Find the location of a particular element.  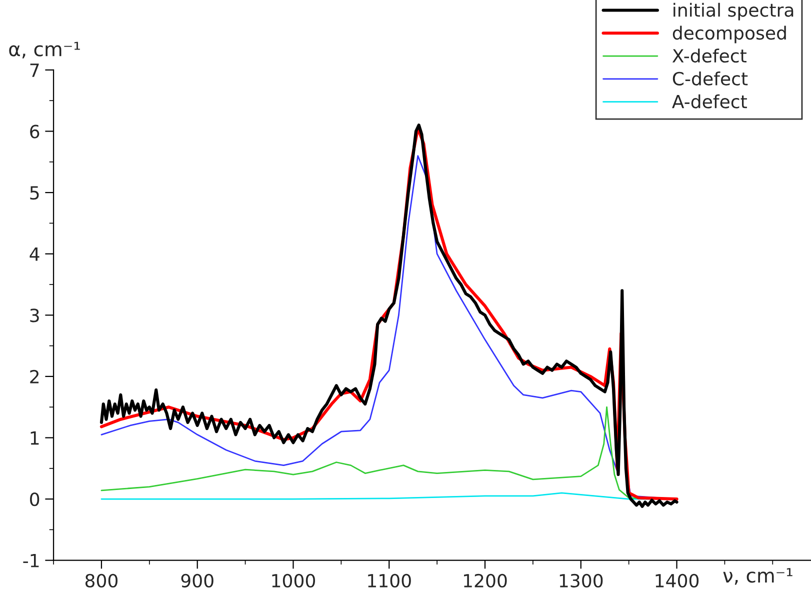

y-tick-label: 1 is located at coordinates (34, 438).